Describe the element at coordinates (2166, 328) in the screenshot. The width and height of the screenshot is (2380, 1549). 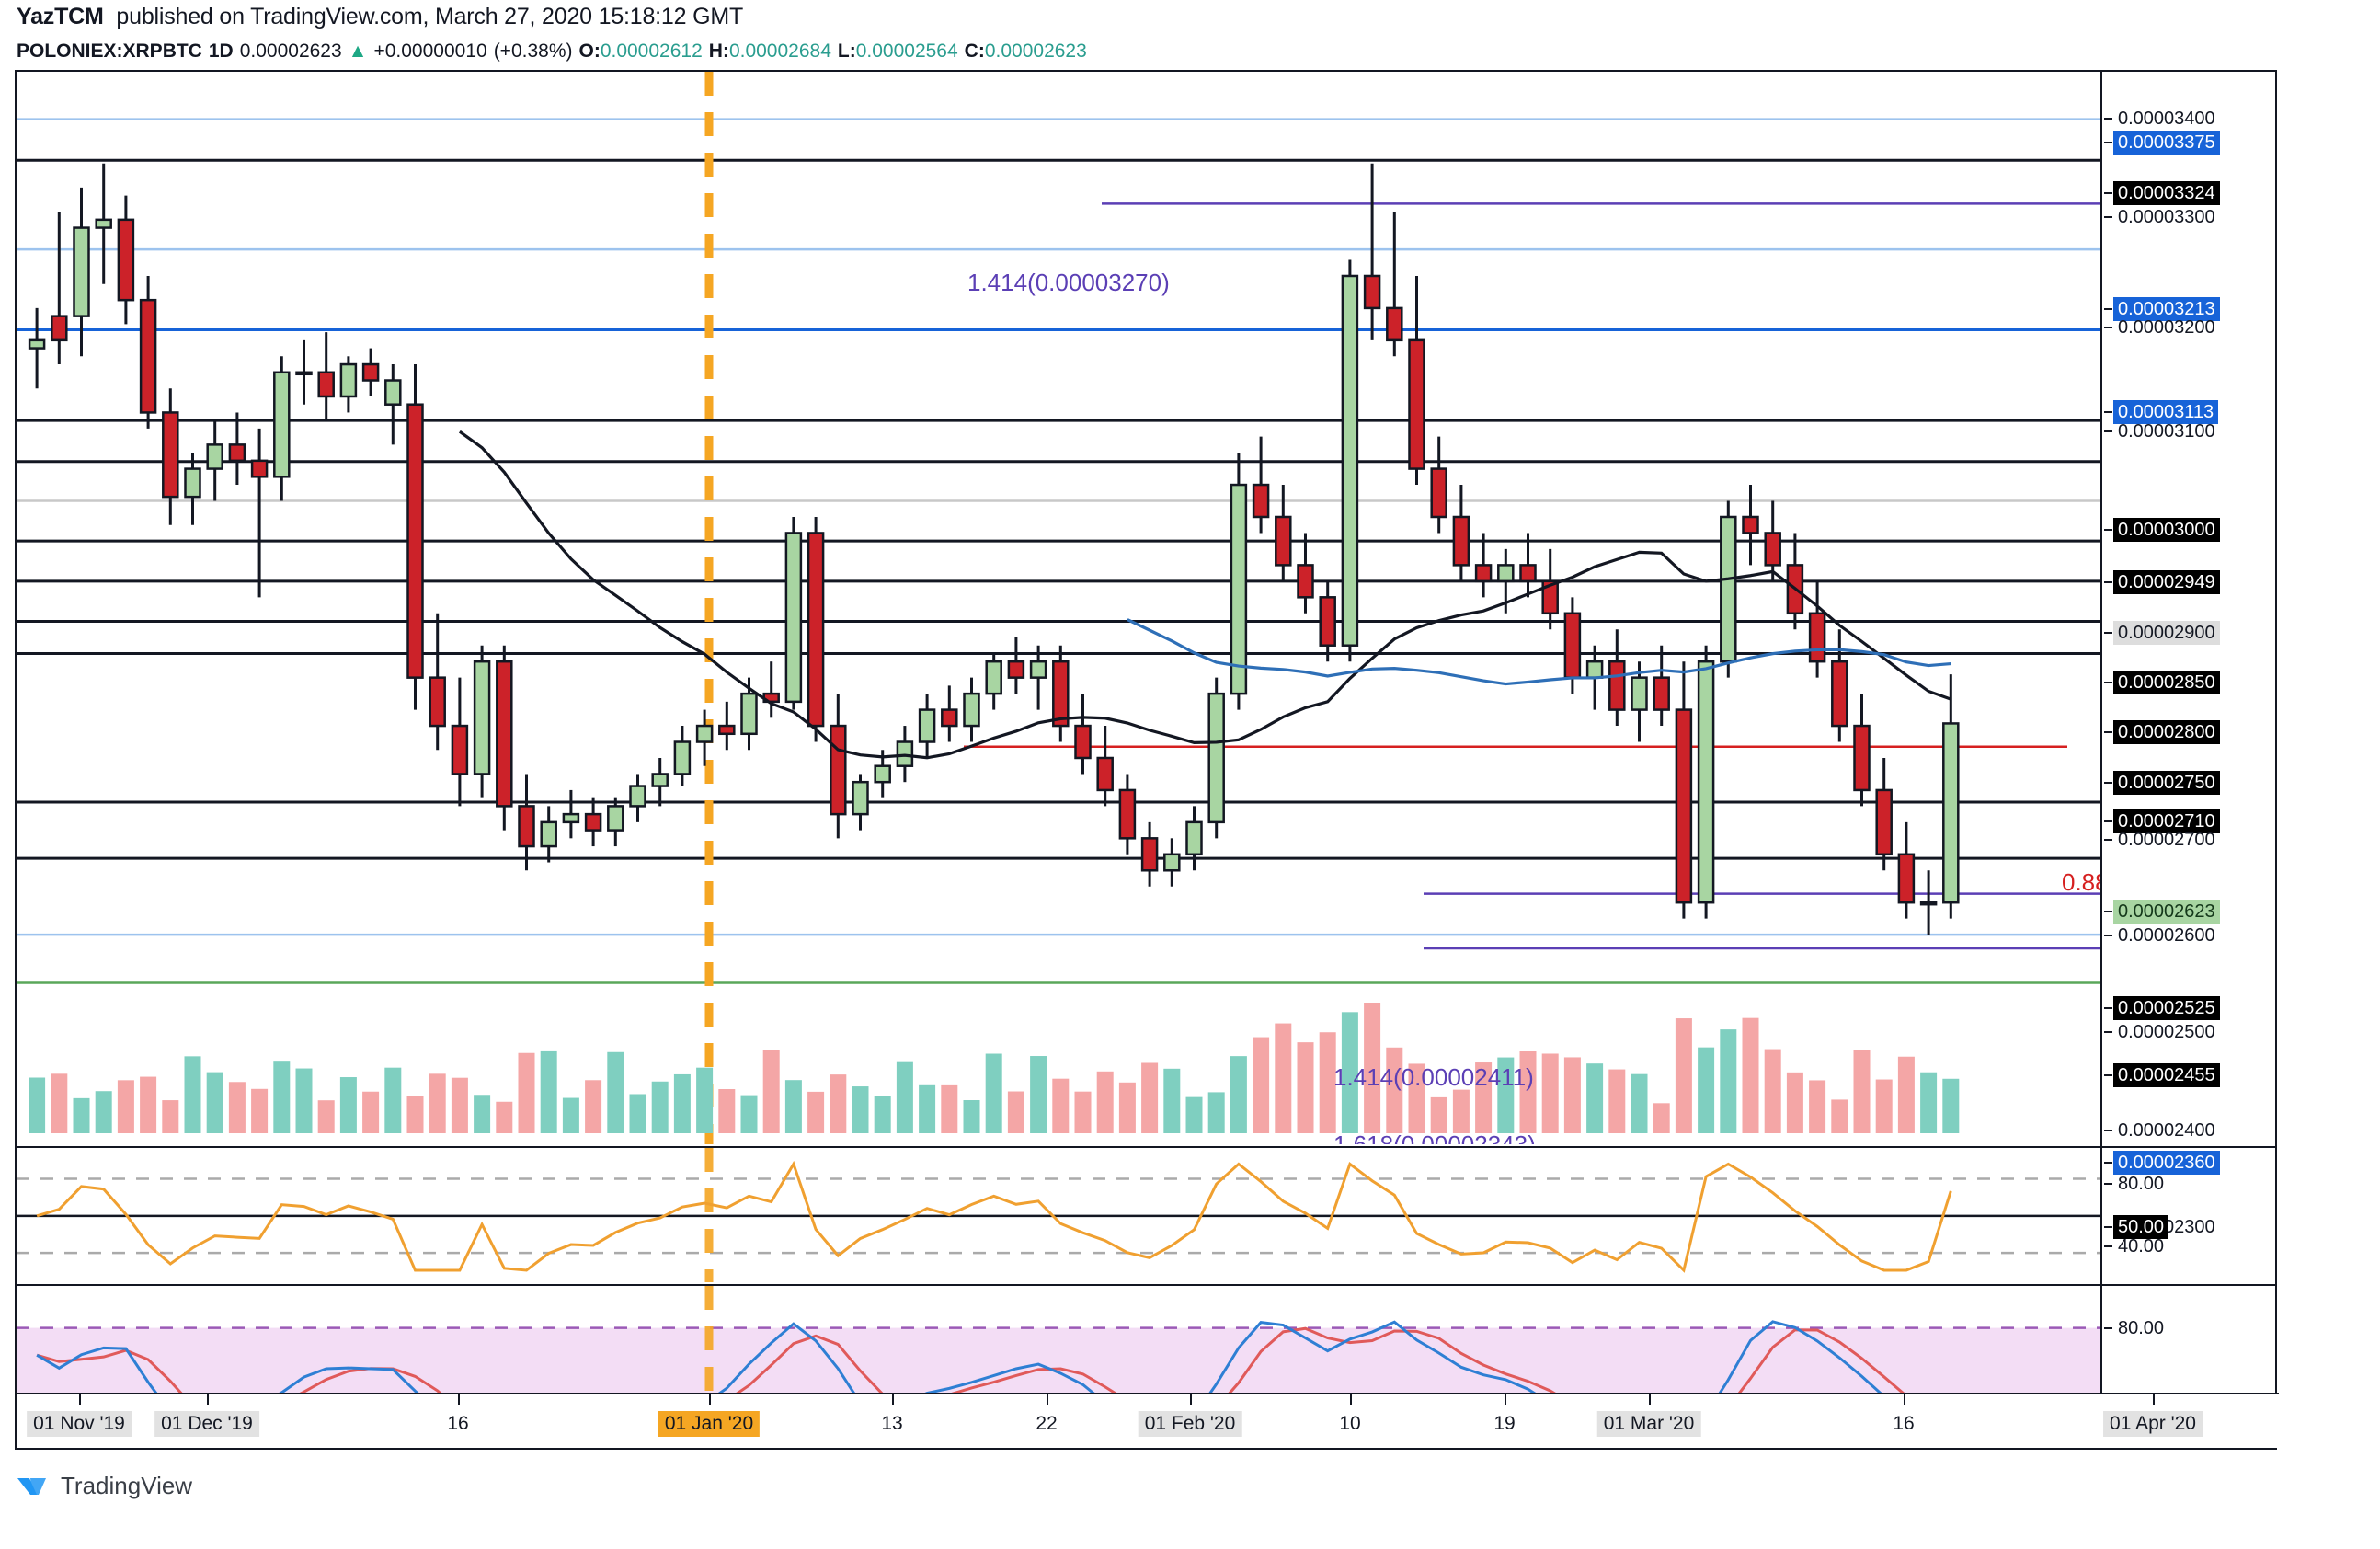
I see `price-axis-label: 0.00003200` at that location.